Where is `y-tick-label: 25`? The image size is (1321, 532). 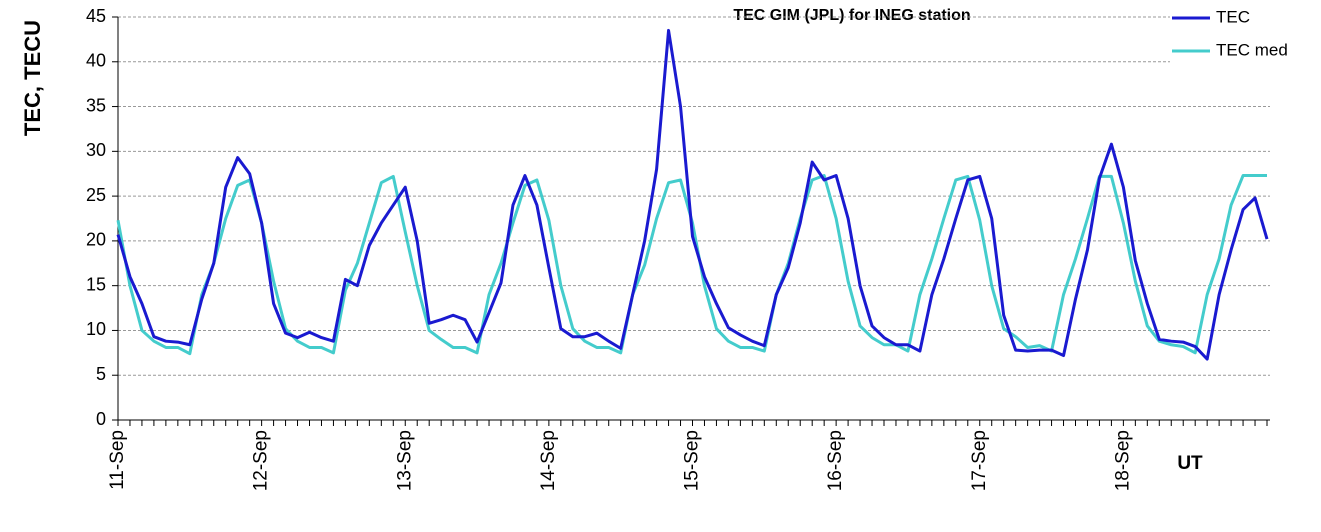 y-tick-label: 25 is located at coordinates (96, 195).